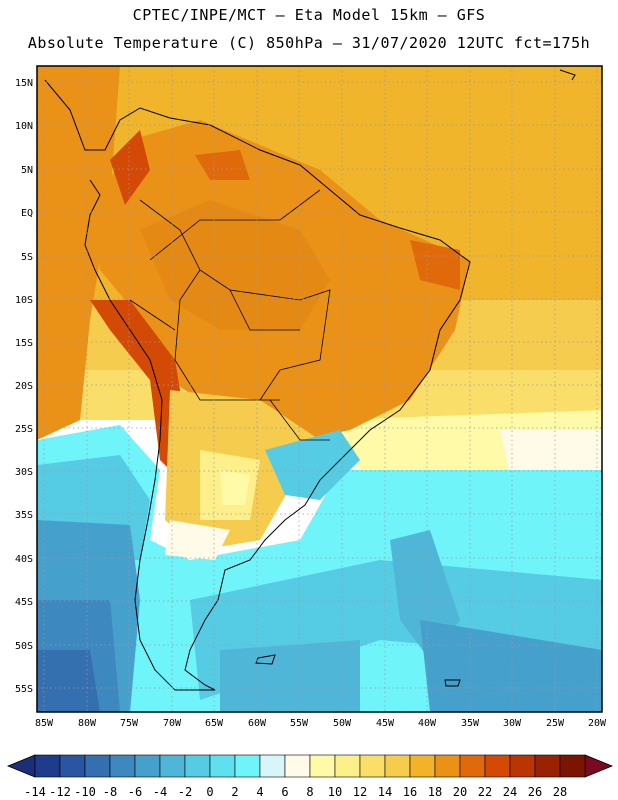 The height and width of the screenshot is (800, 618). What do you see at coordinates (309, 792) in the screenshot?
I see `colorbar-label: 8` at bounding box center [309, 792].